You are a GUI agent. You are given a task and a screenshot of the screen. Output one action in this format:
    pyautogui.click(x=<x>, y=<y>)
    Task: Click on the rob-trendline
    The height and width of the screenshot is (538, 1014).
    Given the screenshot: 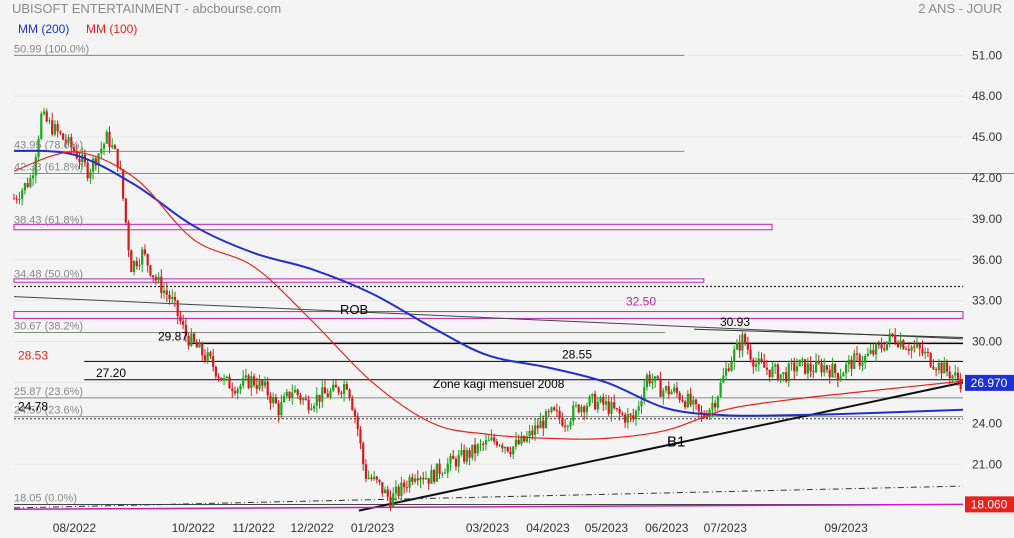 What is the action you would take?
    pyautogui.click(x=488, y=318)
    